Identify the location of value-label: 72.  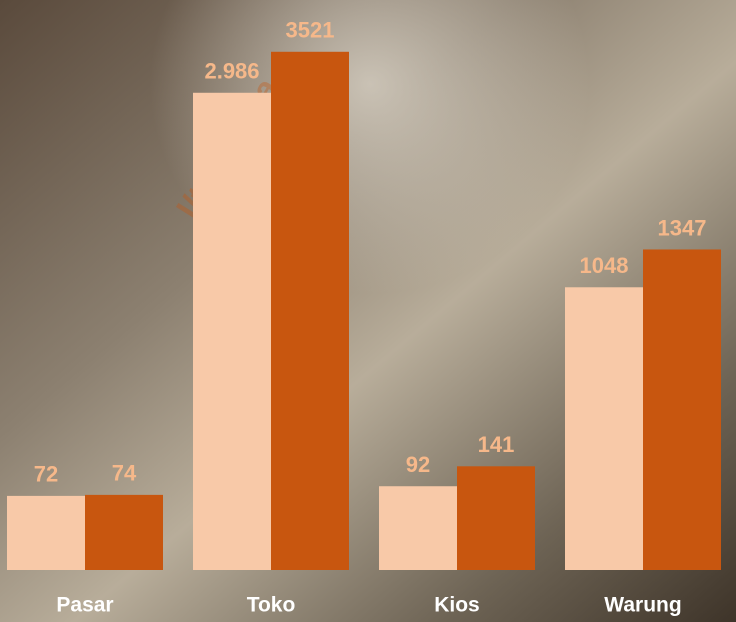
(46, 474).